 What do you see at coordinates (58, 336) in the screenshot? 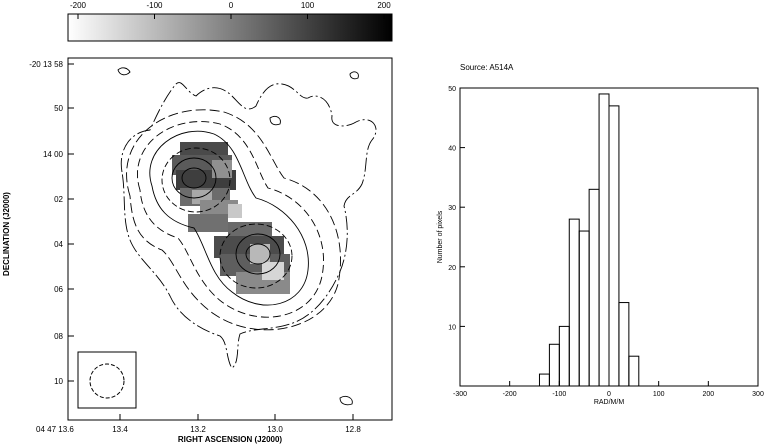
I see `map-y-tick-label: 08` at bounding box center [58, 336].